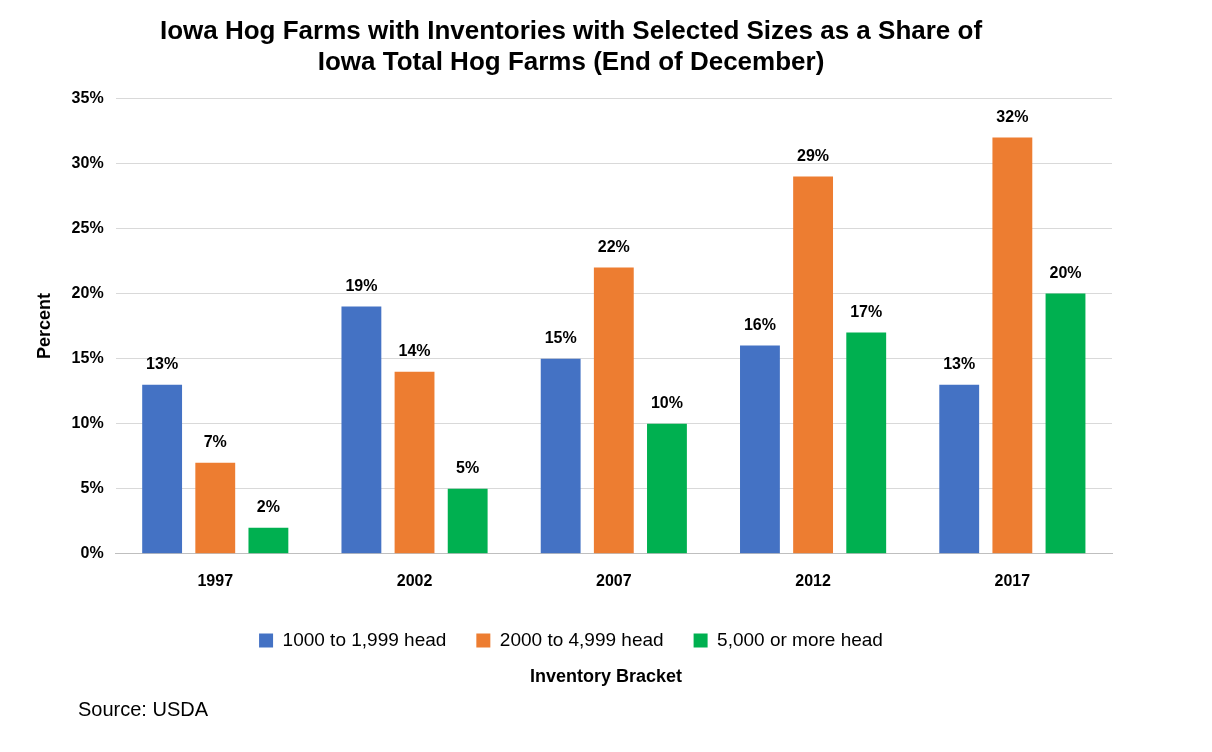  Describe the element at coordinates (87, 227) in the screenshot. I see `y-tick-label: 25%` at that location.